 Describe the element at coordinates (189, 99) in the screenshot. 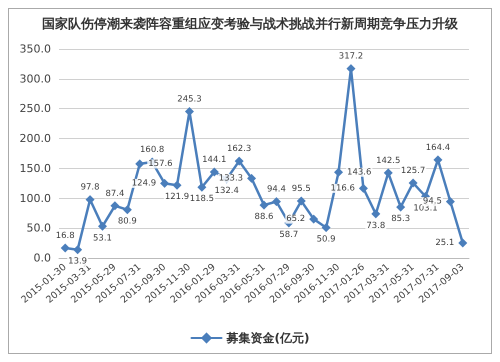

I see `data-label: 245.3` at that location.